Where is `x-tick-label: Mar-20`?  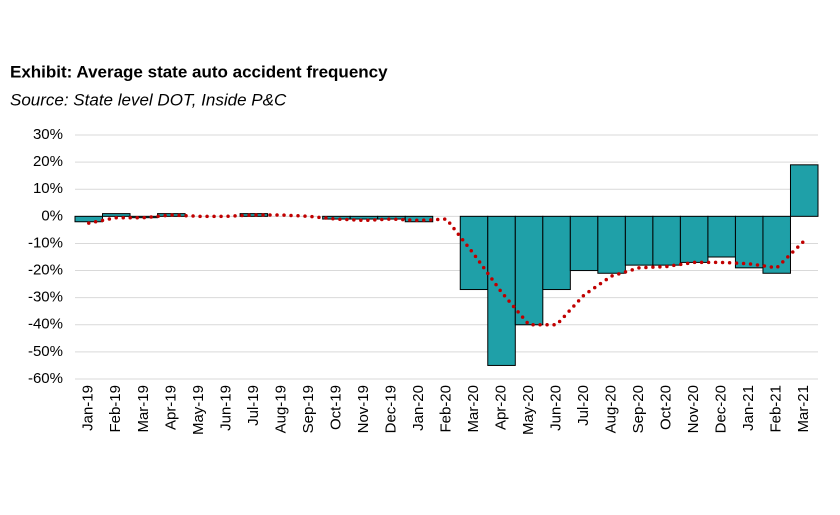 x-tick-label: Mar-20 is located at coordinates (473, 409).